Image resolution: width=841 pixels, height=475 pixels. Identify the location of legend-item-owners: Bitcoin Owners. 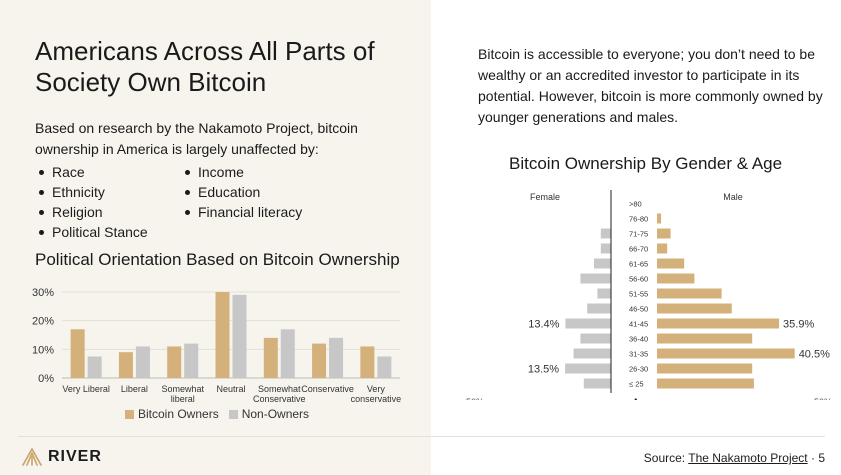
(172, 414).